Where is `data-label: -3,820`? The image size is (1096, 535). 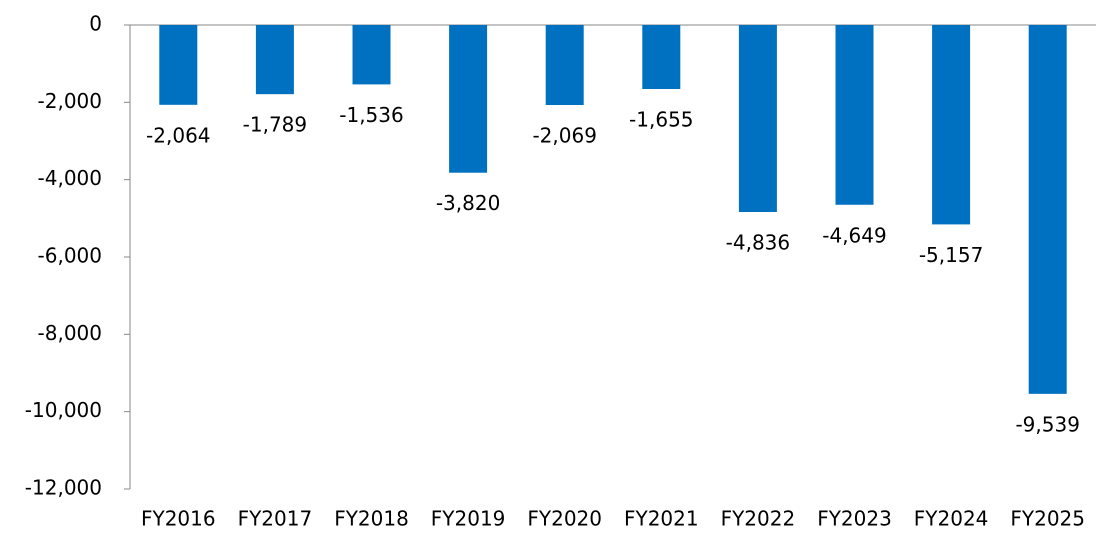 data-label: -3,820 is located at coordinates (468, 203).